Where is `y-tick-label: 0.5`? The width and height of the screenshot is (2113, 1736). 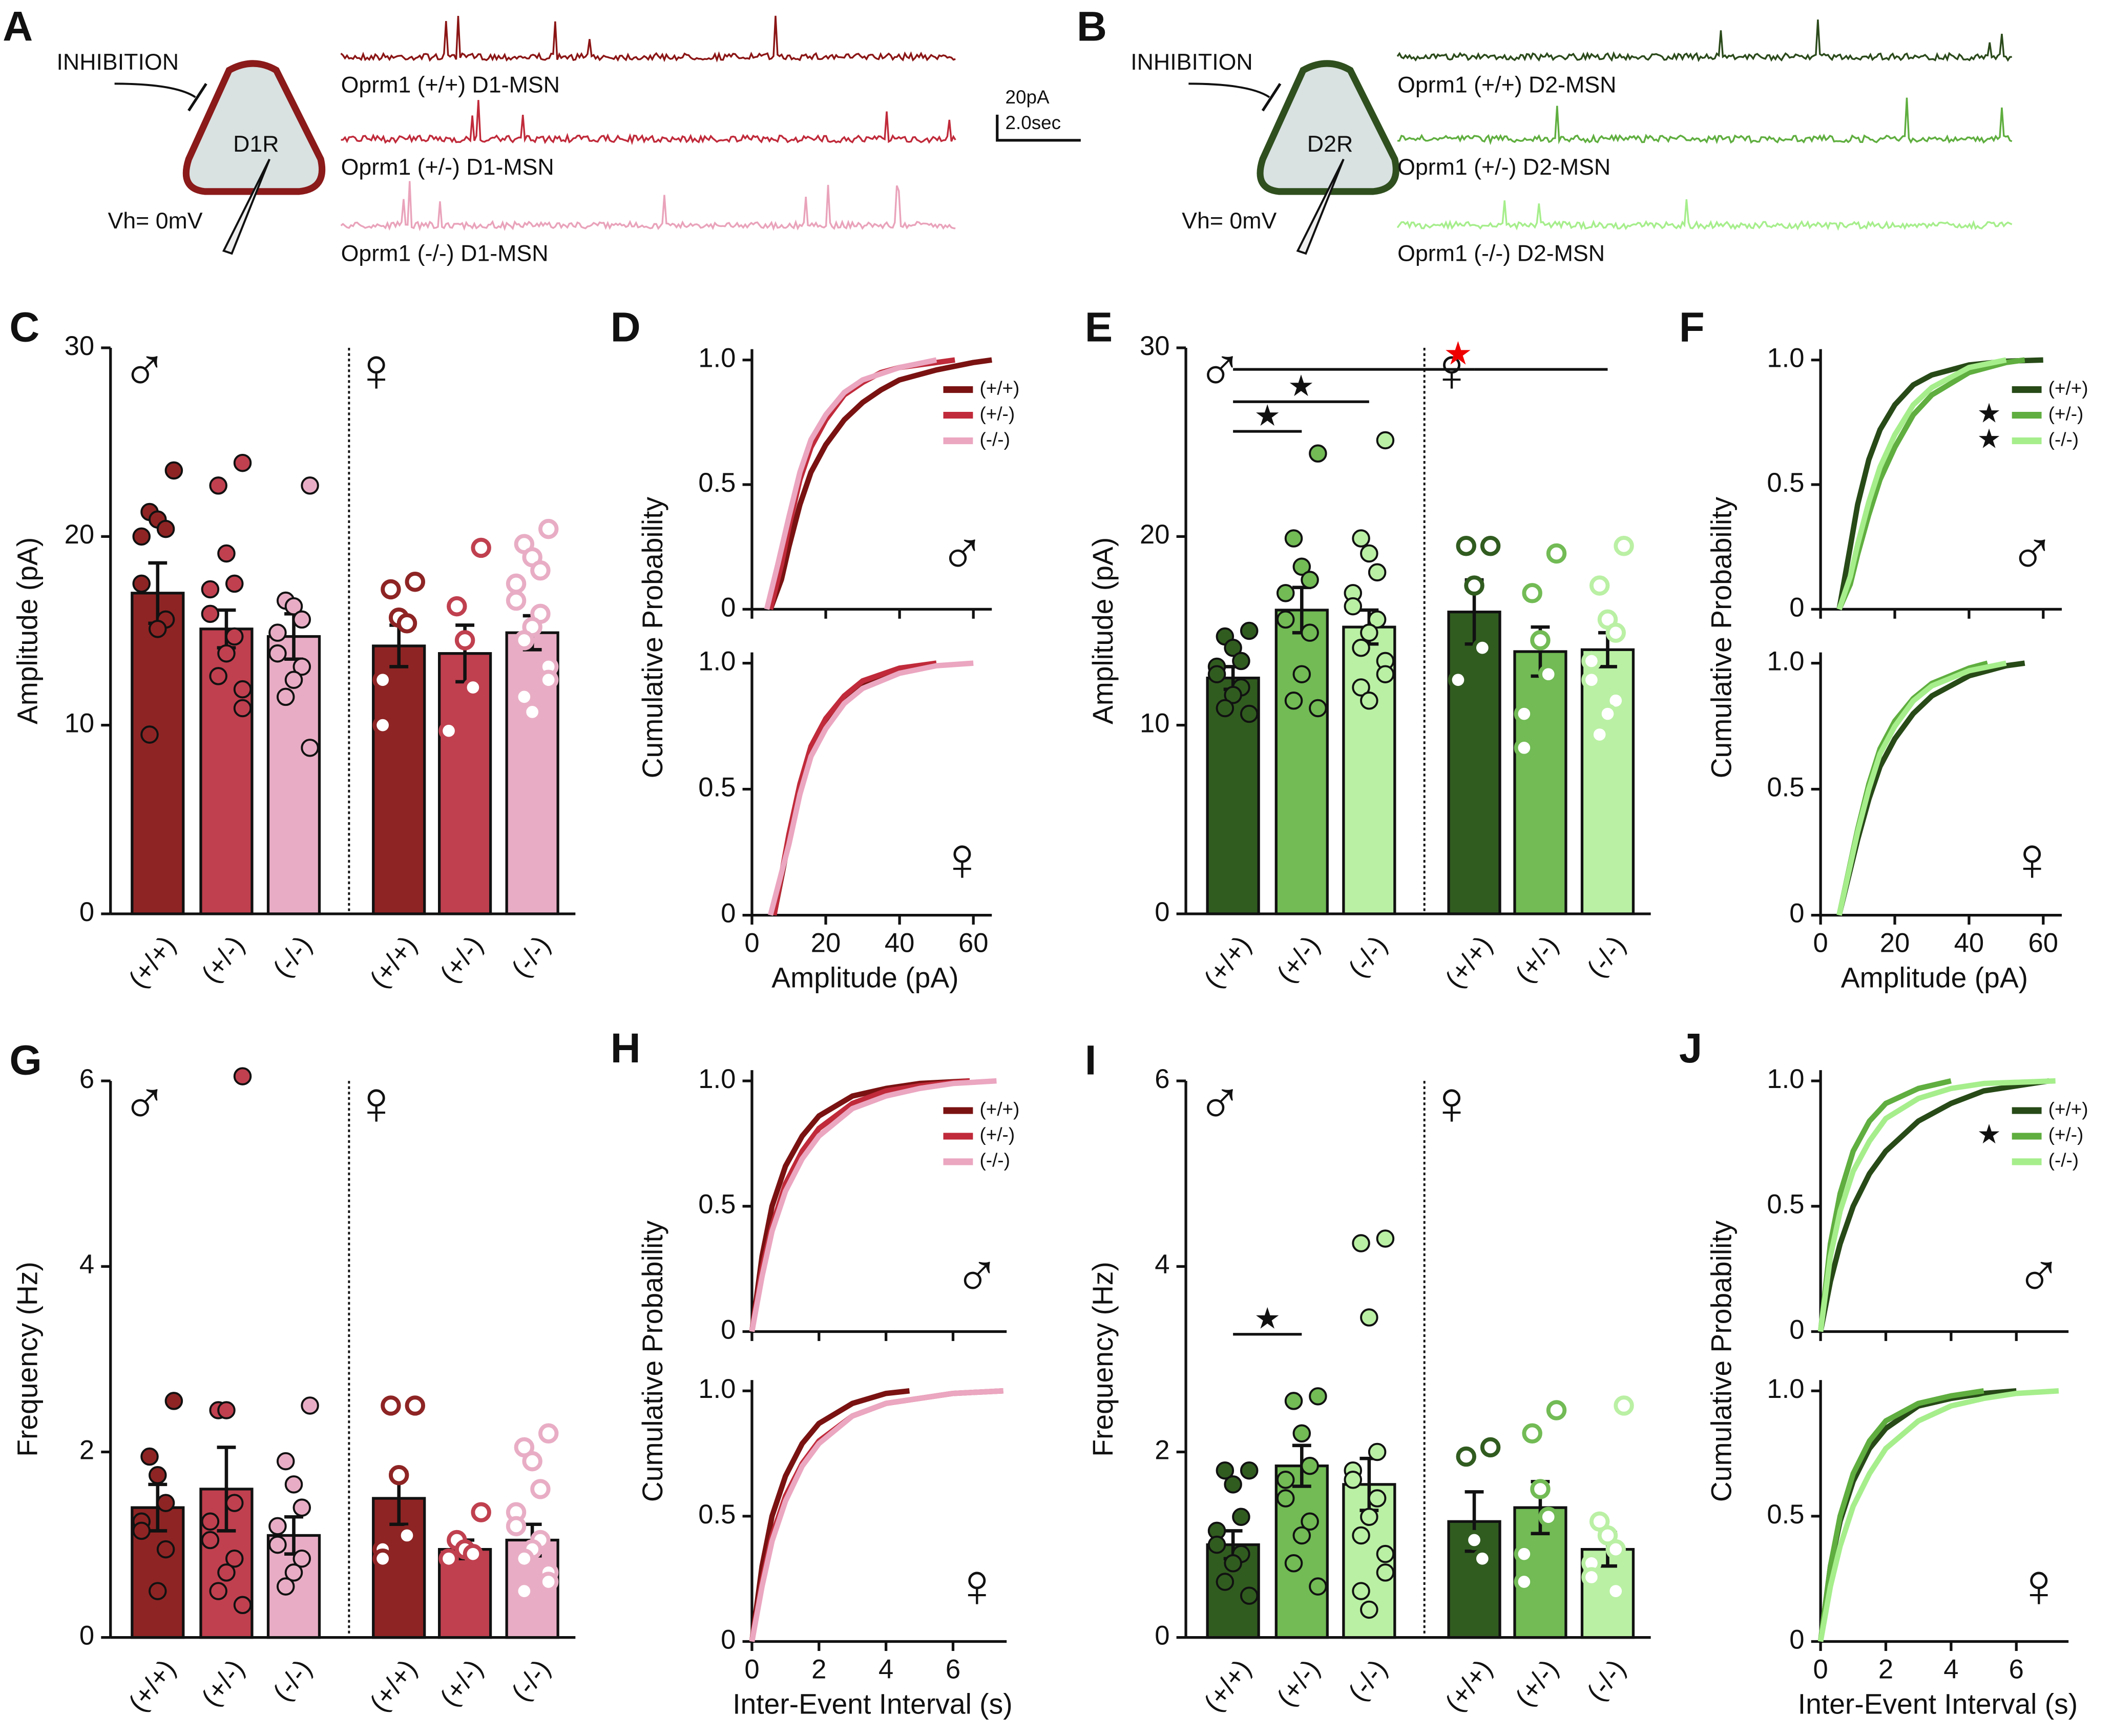
y-tick-label: 0.5 is located at coordinates (1785, 1514).